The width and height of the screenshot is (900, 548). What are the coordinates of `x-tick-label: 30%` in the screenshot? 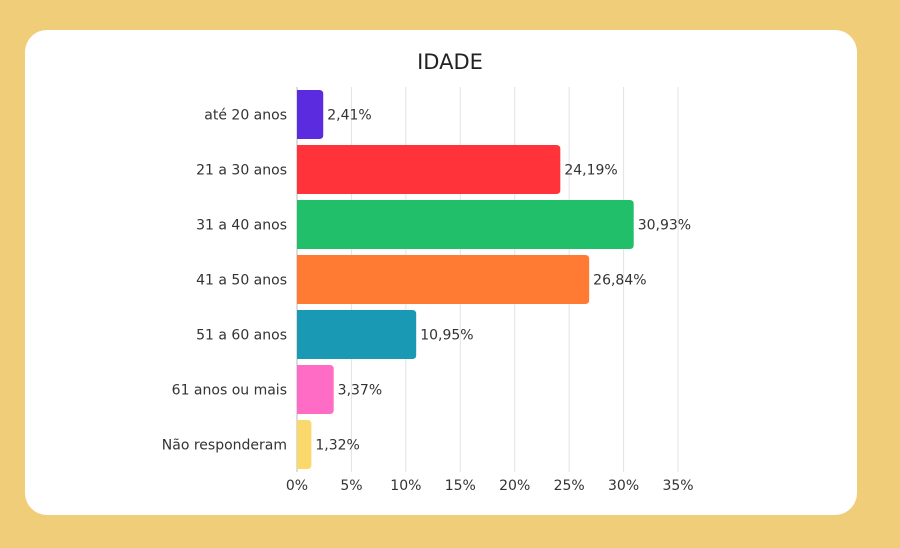 It's located at (623, 486).